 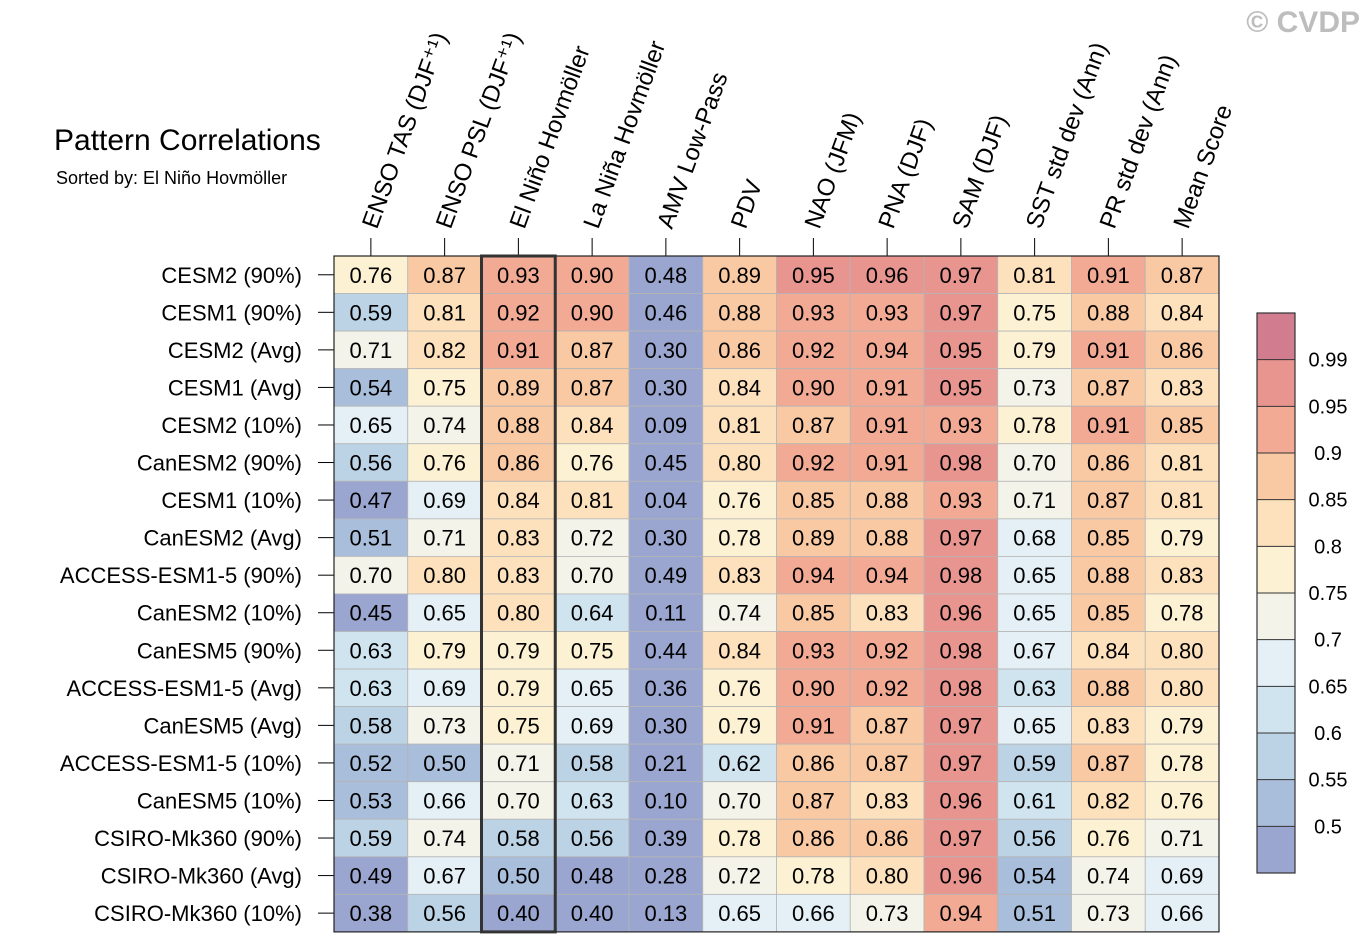 What do you see at coordinates (1034, 425) in the screenshot?
I see `cell-value-label: 0.78` at bounding box center [1034, 425].